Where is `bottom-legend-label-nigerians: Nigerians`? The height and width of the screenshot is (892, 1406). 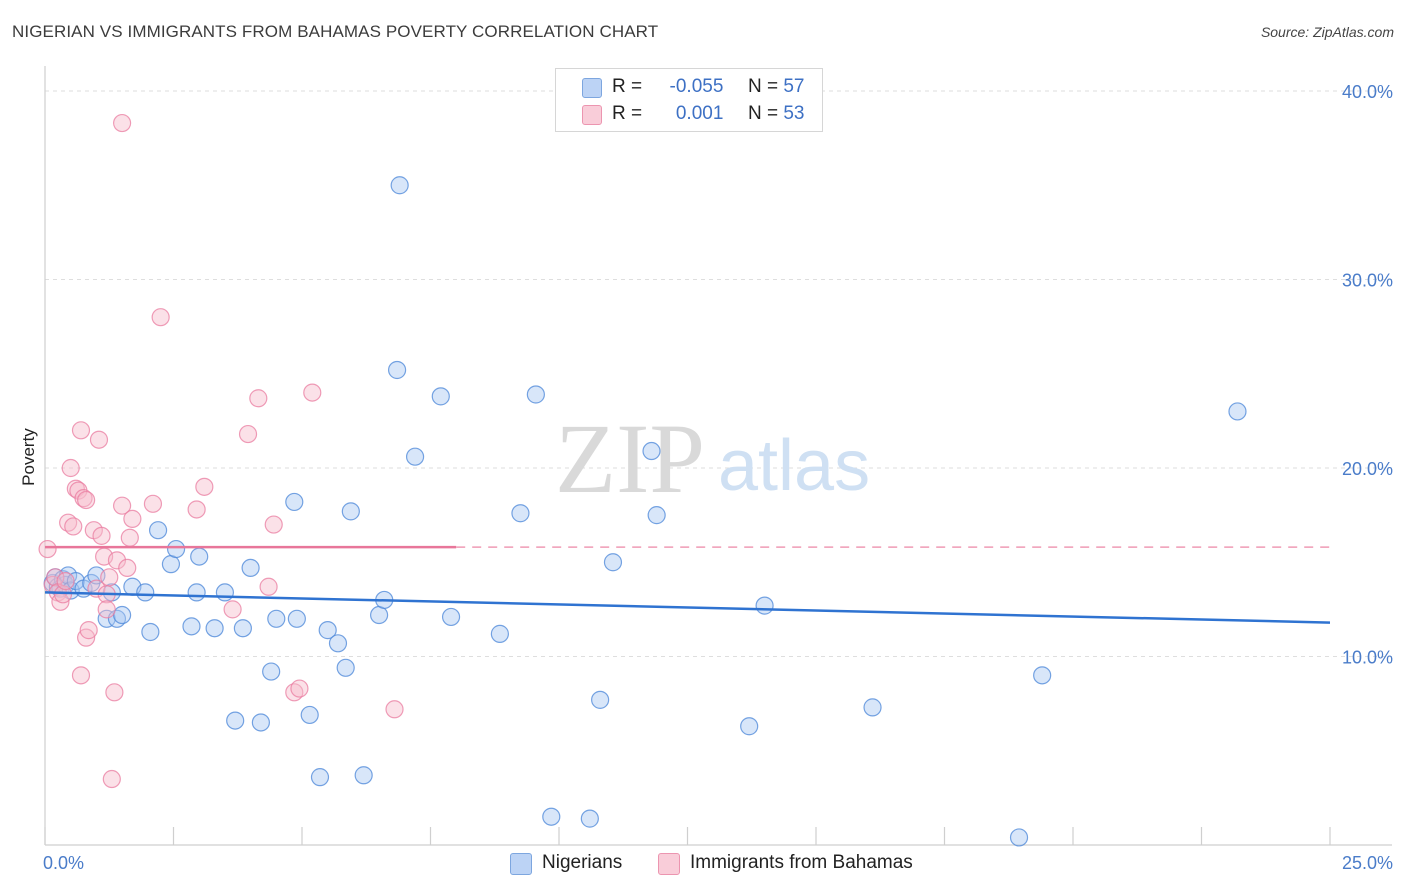
bottom-legend-label-nigerians: Nigerians is located at coordinates (582, 862).